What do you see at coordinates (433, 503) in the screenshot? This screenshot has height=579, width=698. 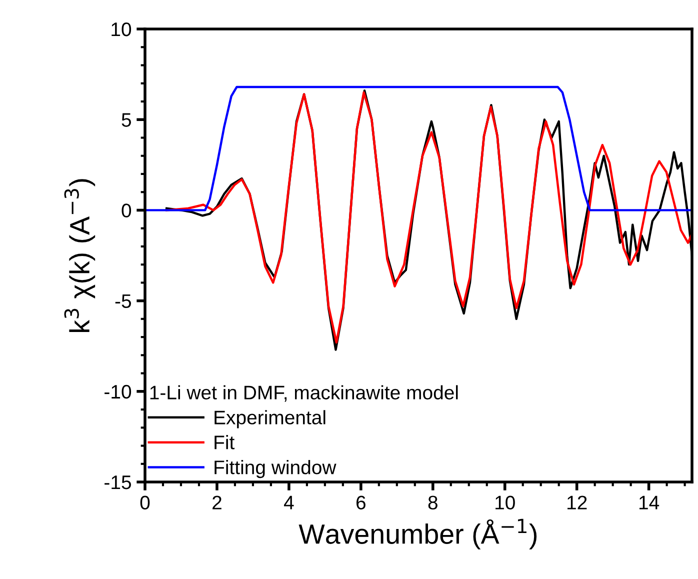 I see `x-tick-label: 8` at bounding box center [433, 503].